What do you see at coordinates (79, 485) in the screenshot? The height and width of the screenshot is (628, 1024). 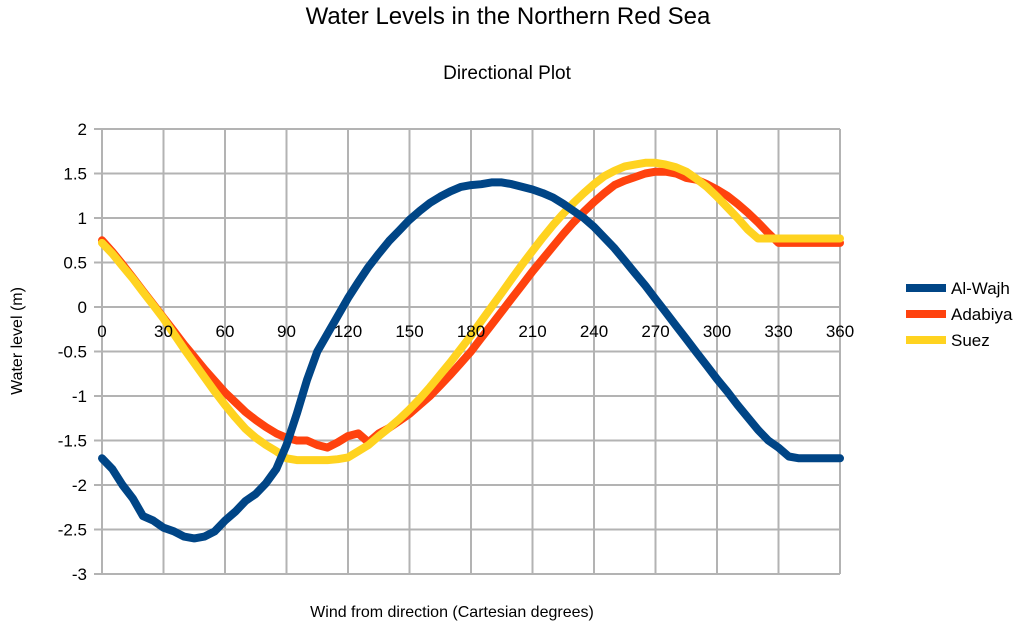 I see `y-tick-label: -2` at bounding box center [79, 485].